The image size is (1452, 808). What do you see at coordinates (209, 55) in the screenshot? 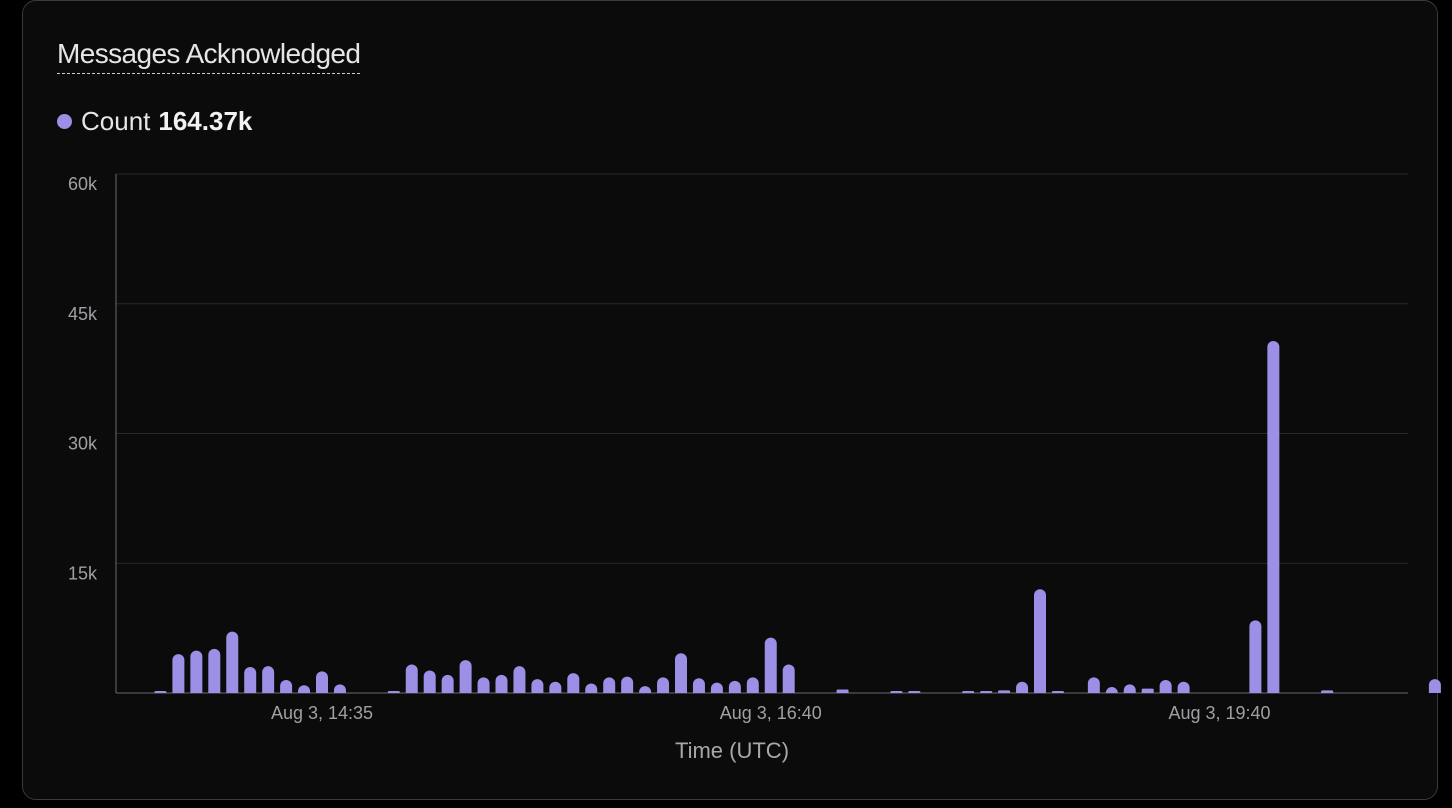
I see `chart-title: Messages Acknowledged` at bounding box center [209, 55].